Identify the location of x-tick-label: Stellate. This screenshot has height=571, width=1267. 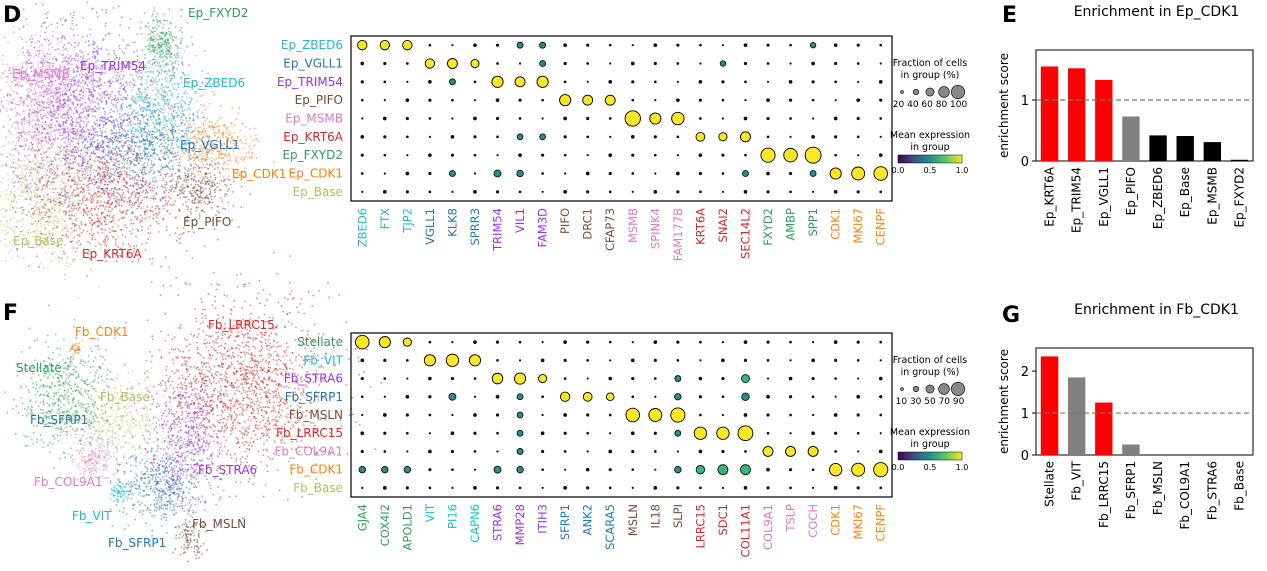
(1050, 484).